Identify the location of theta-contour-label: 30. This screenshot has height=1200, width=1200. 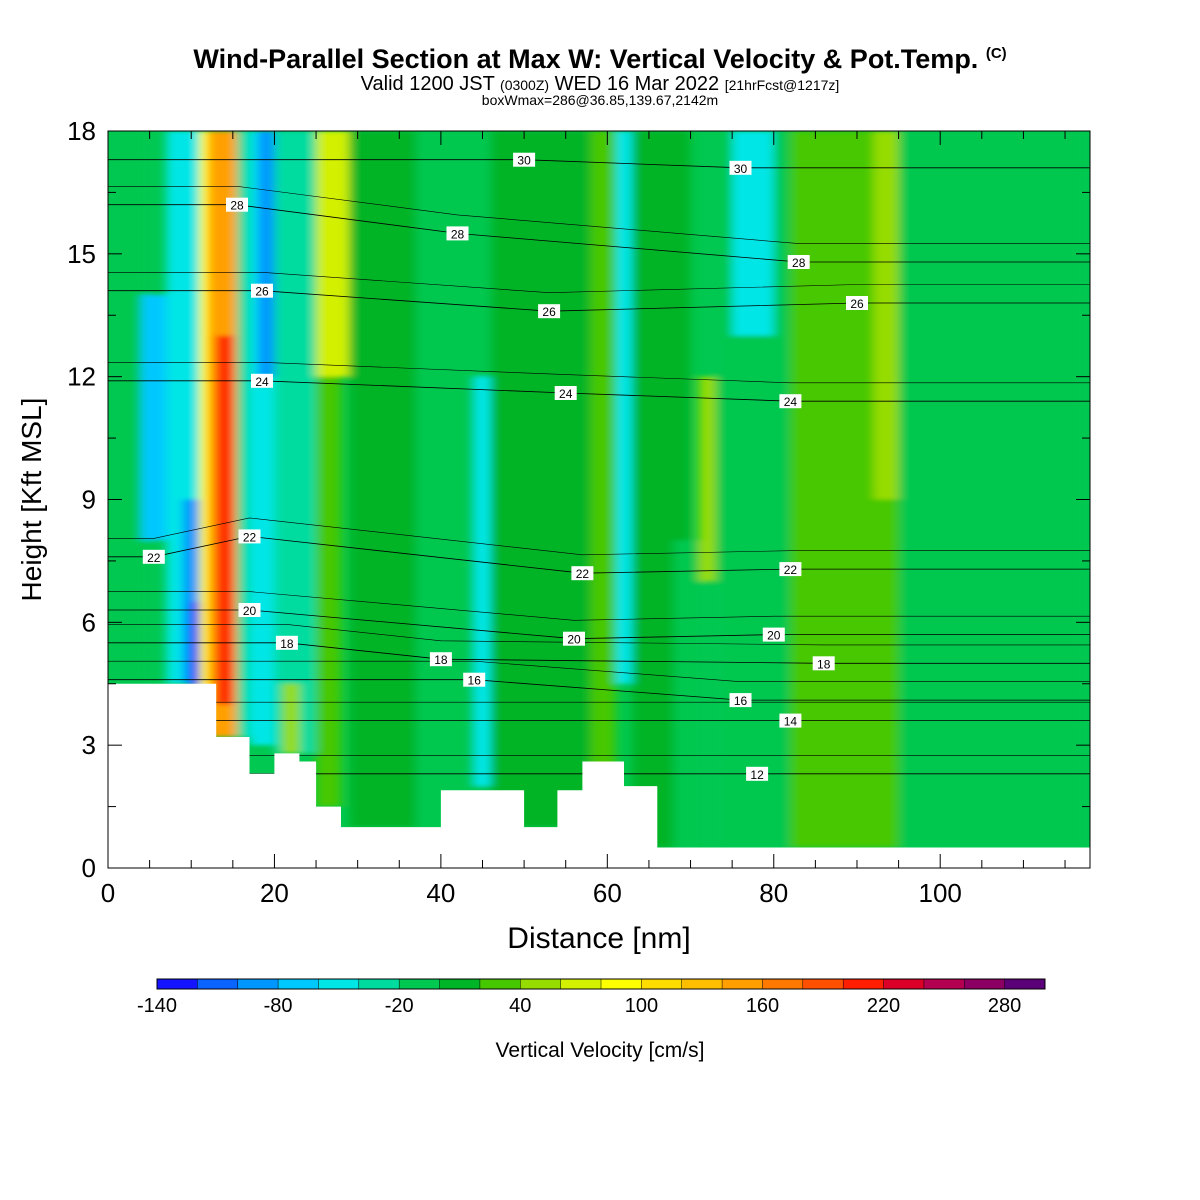
(740, 168).